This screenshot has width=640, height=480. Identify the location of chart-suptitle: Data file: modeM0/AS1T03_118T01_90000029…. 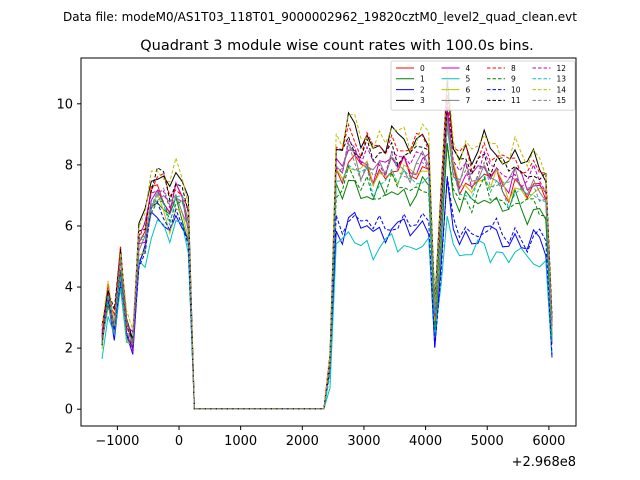
(320, 17).